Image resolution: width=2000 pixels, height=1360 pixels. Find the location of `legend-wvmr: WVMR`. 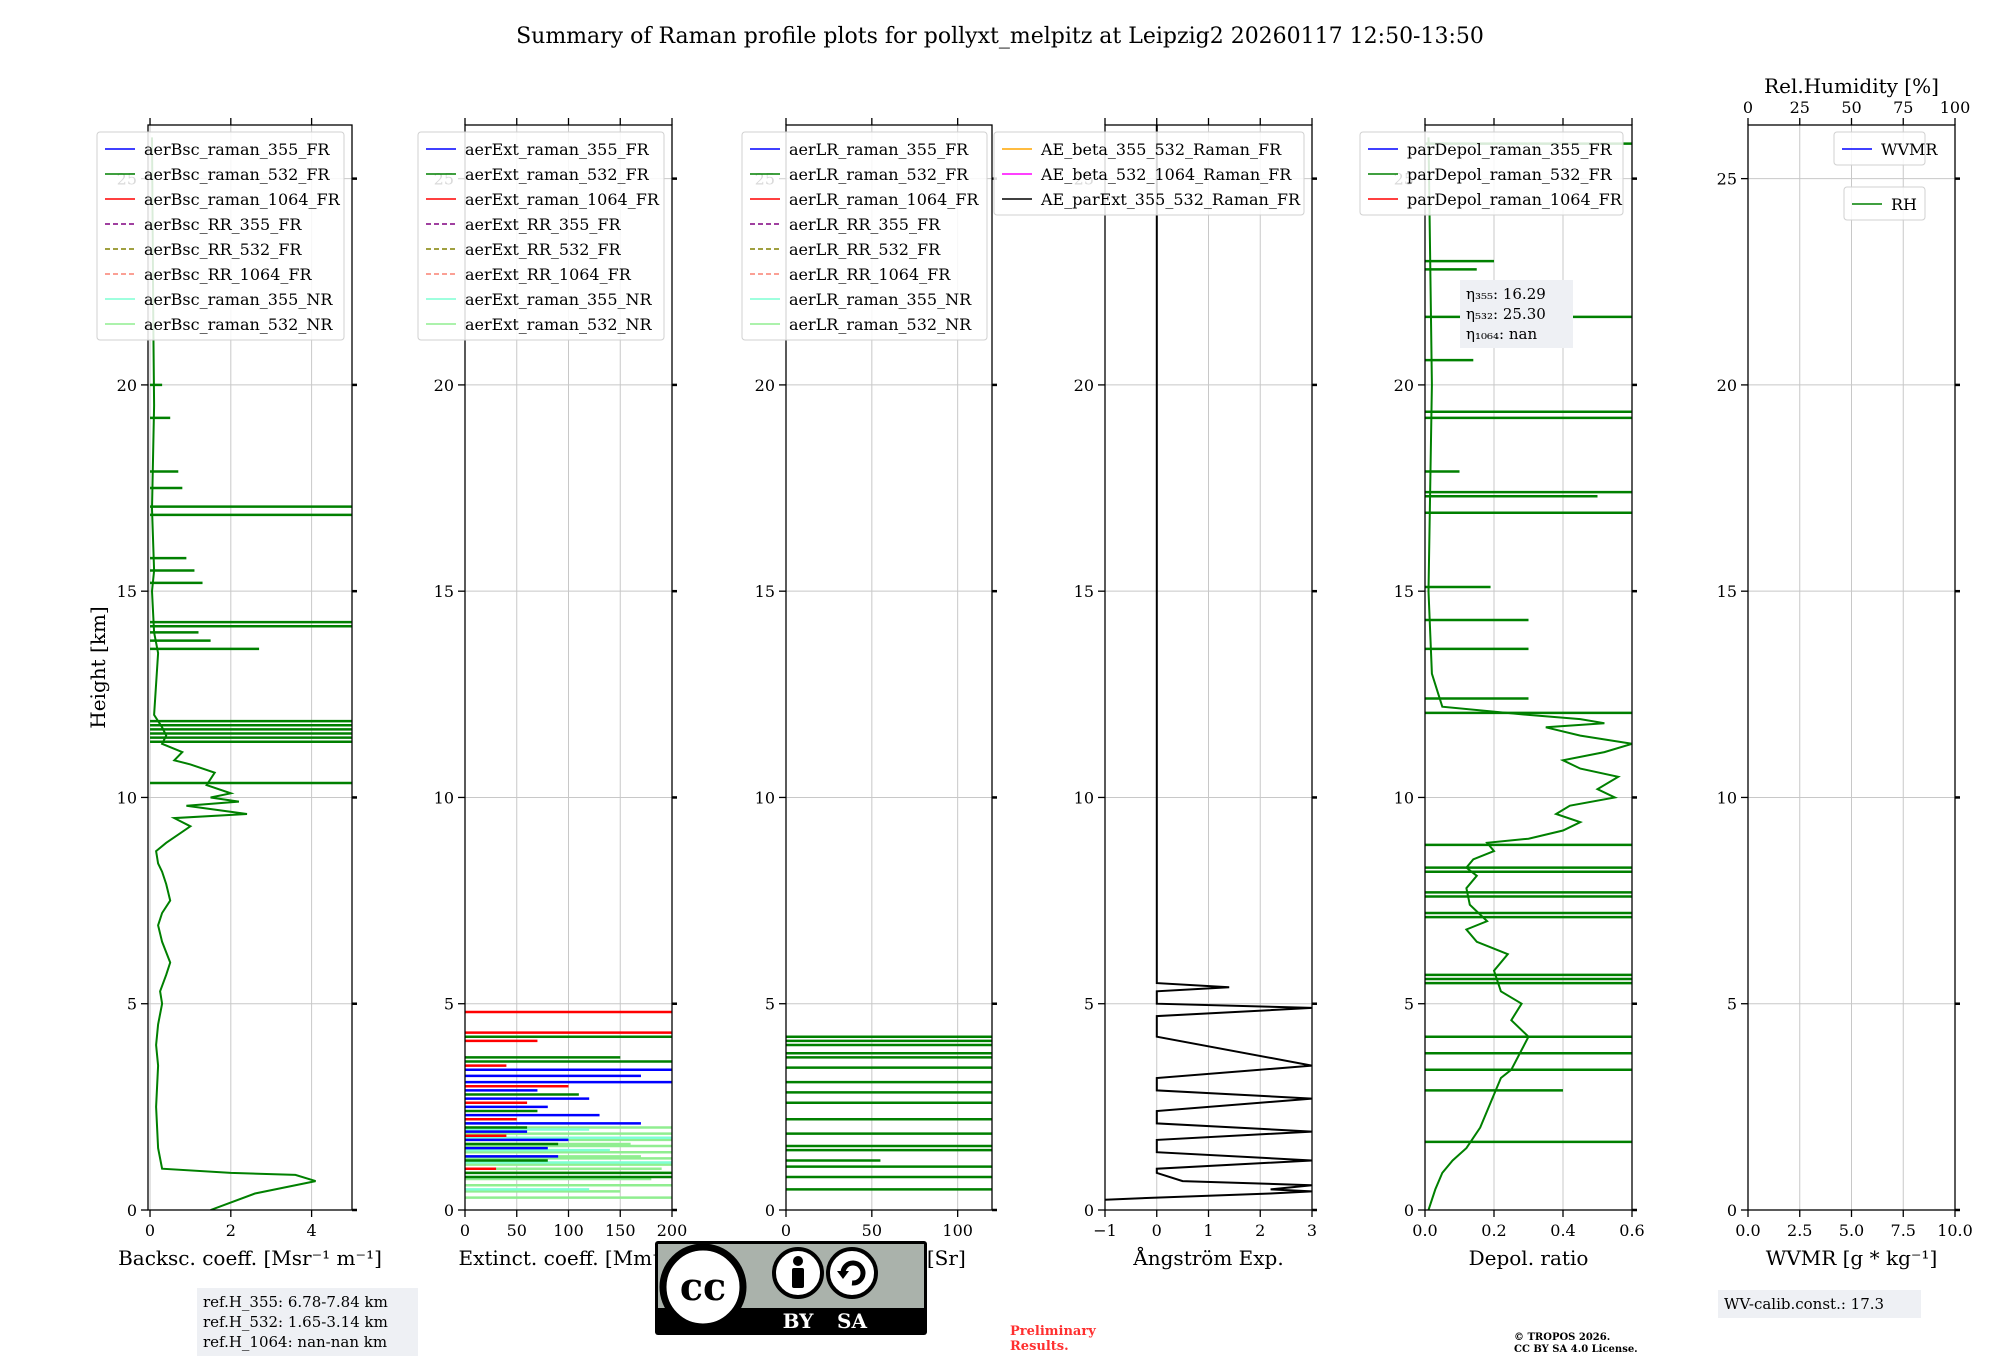

legend-wvmr: WVMR is located at coordinates (1885, 148).